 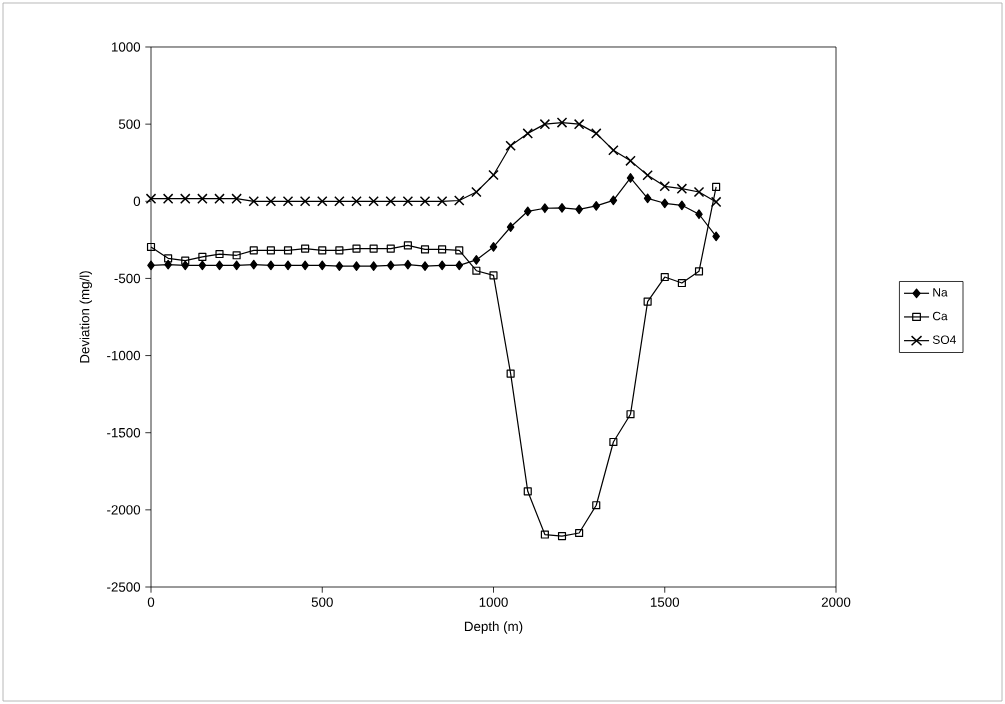 What do you see at coordinates (126, 47) in the screenshot?
I see `y-tick-label: 1000` at bounding box center [126, 47].